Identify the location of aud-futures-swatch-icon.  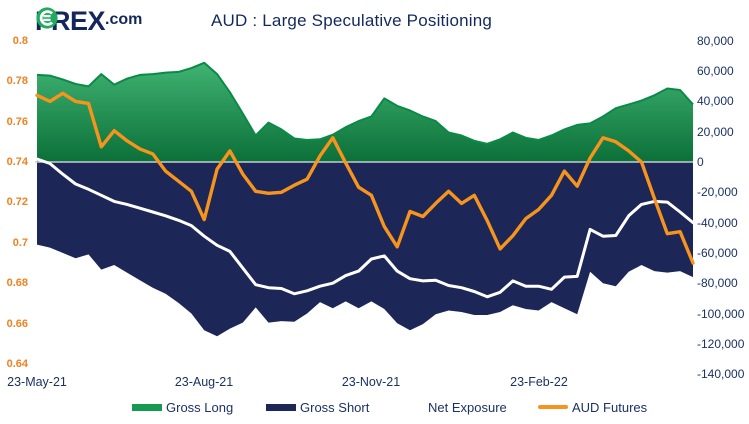
(553, 407).